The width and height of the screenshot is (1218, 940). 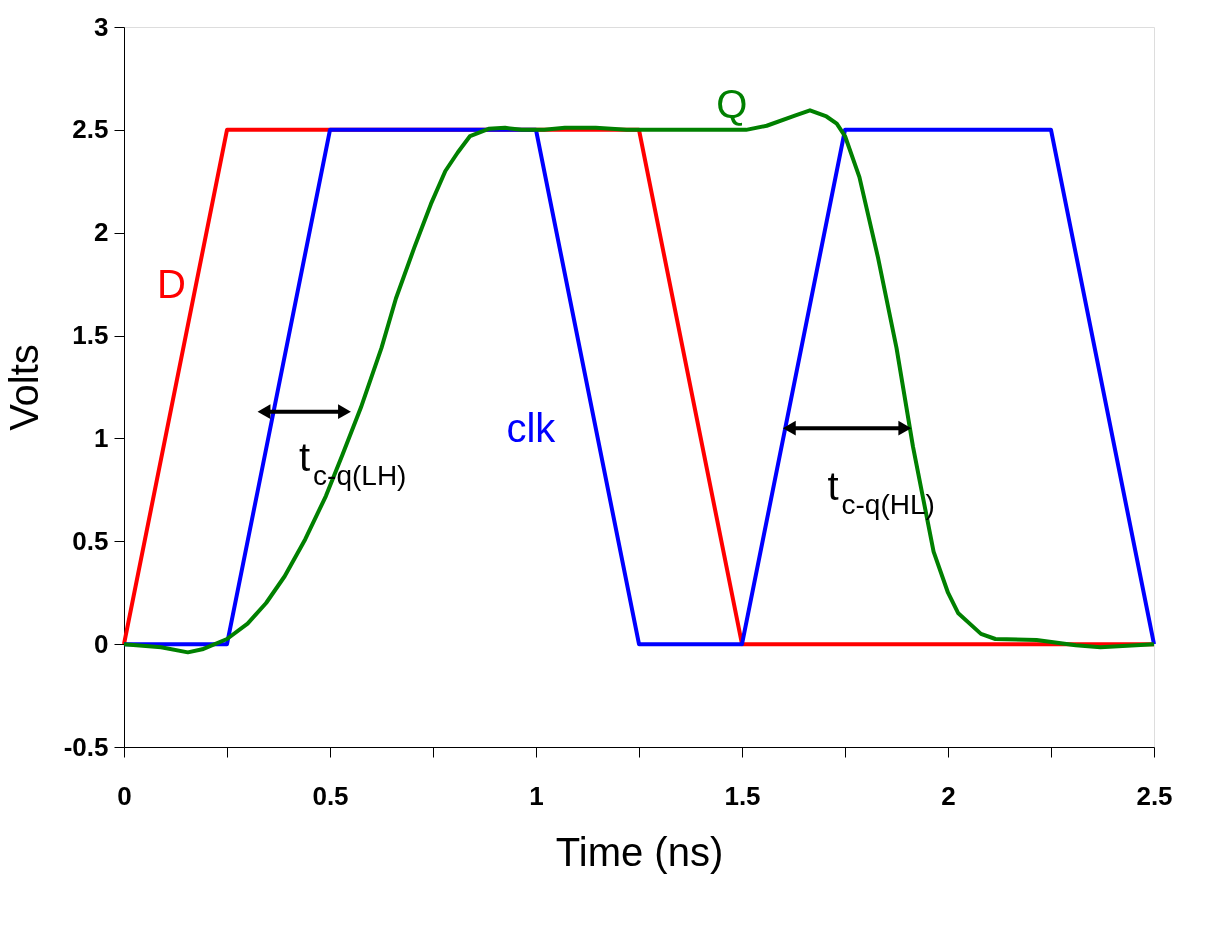 I want to click on x-tick-label: 0, so click(x=124, y=795).